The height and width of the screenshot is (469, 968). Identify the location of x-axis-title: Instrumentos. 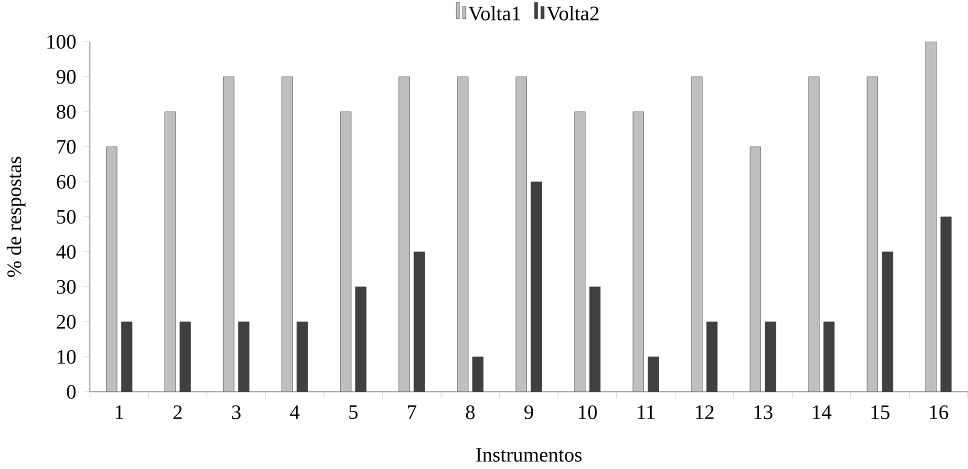
(529, 455).